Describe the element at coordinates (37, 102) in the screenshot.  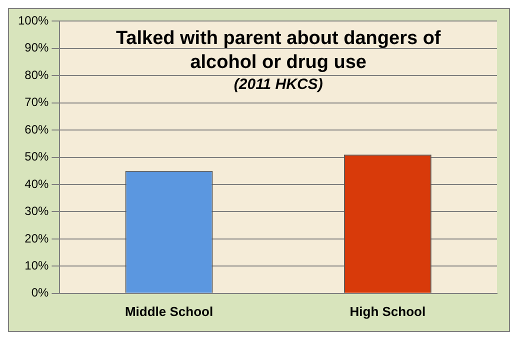
I see `y-tick-label: 70%` at that location.